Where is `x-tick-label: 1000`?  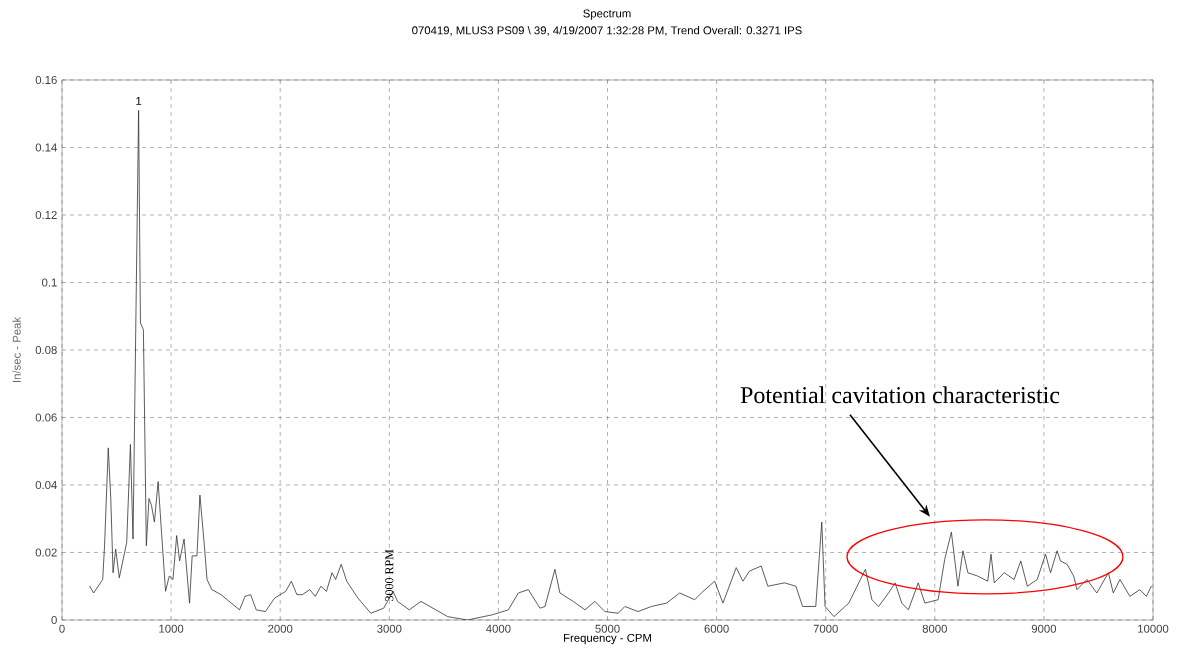 x-tick-label: 1000 is located at coordinates (171, 628).